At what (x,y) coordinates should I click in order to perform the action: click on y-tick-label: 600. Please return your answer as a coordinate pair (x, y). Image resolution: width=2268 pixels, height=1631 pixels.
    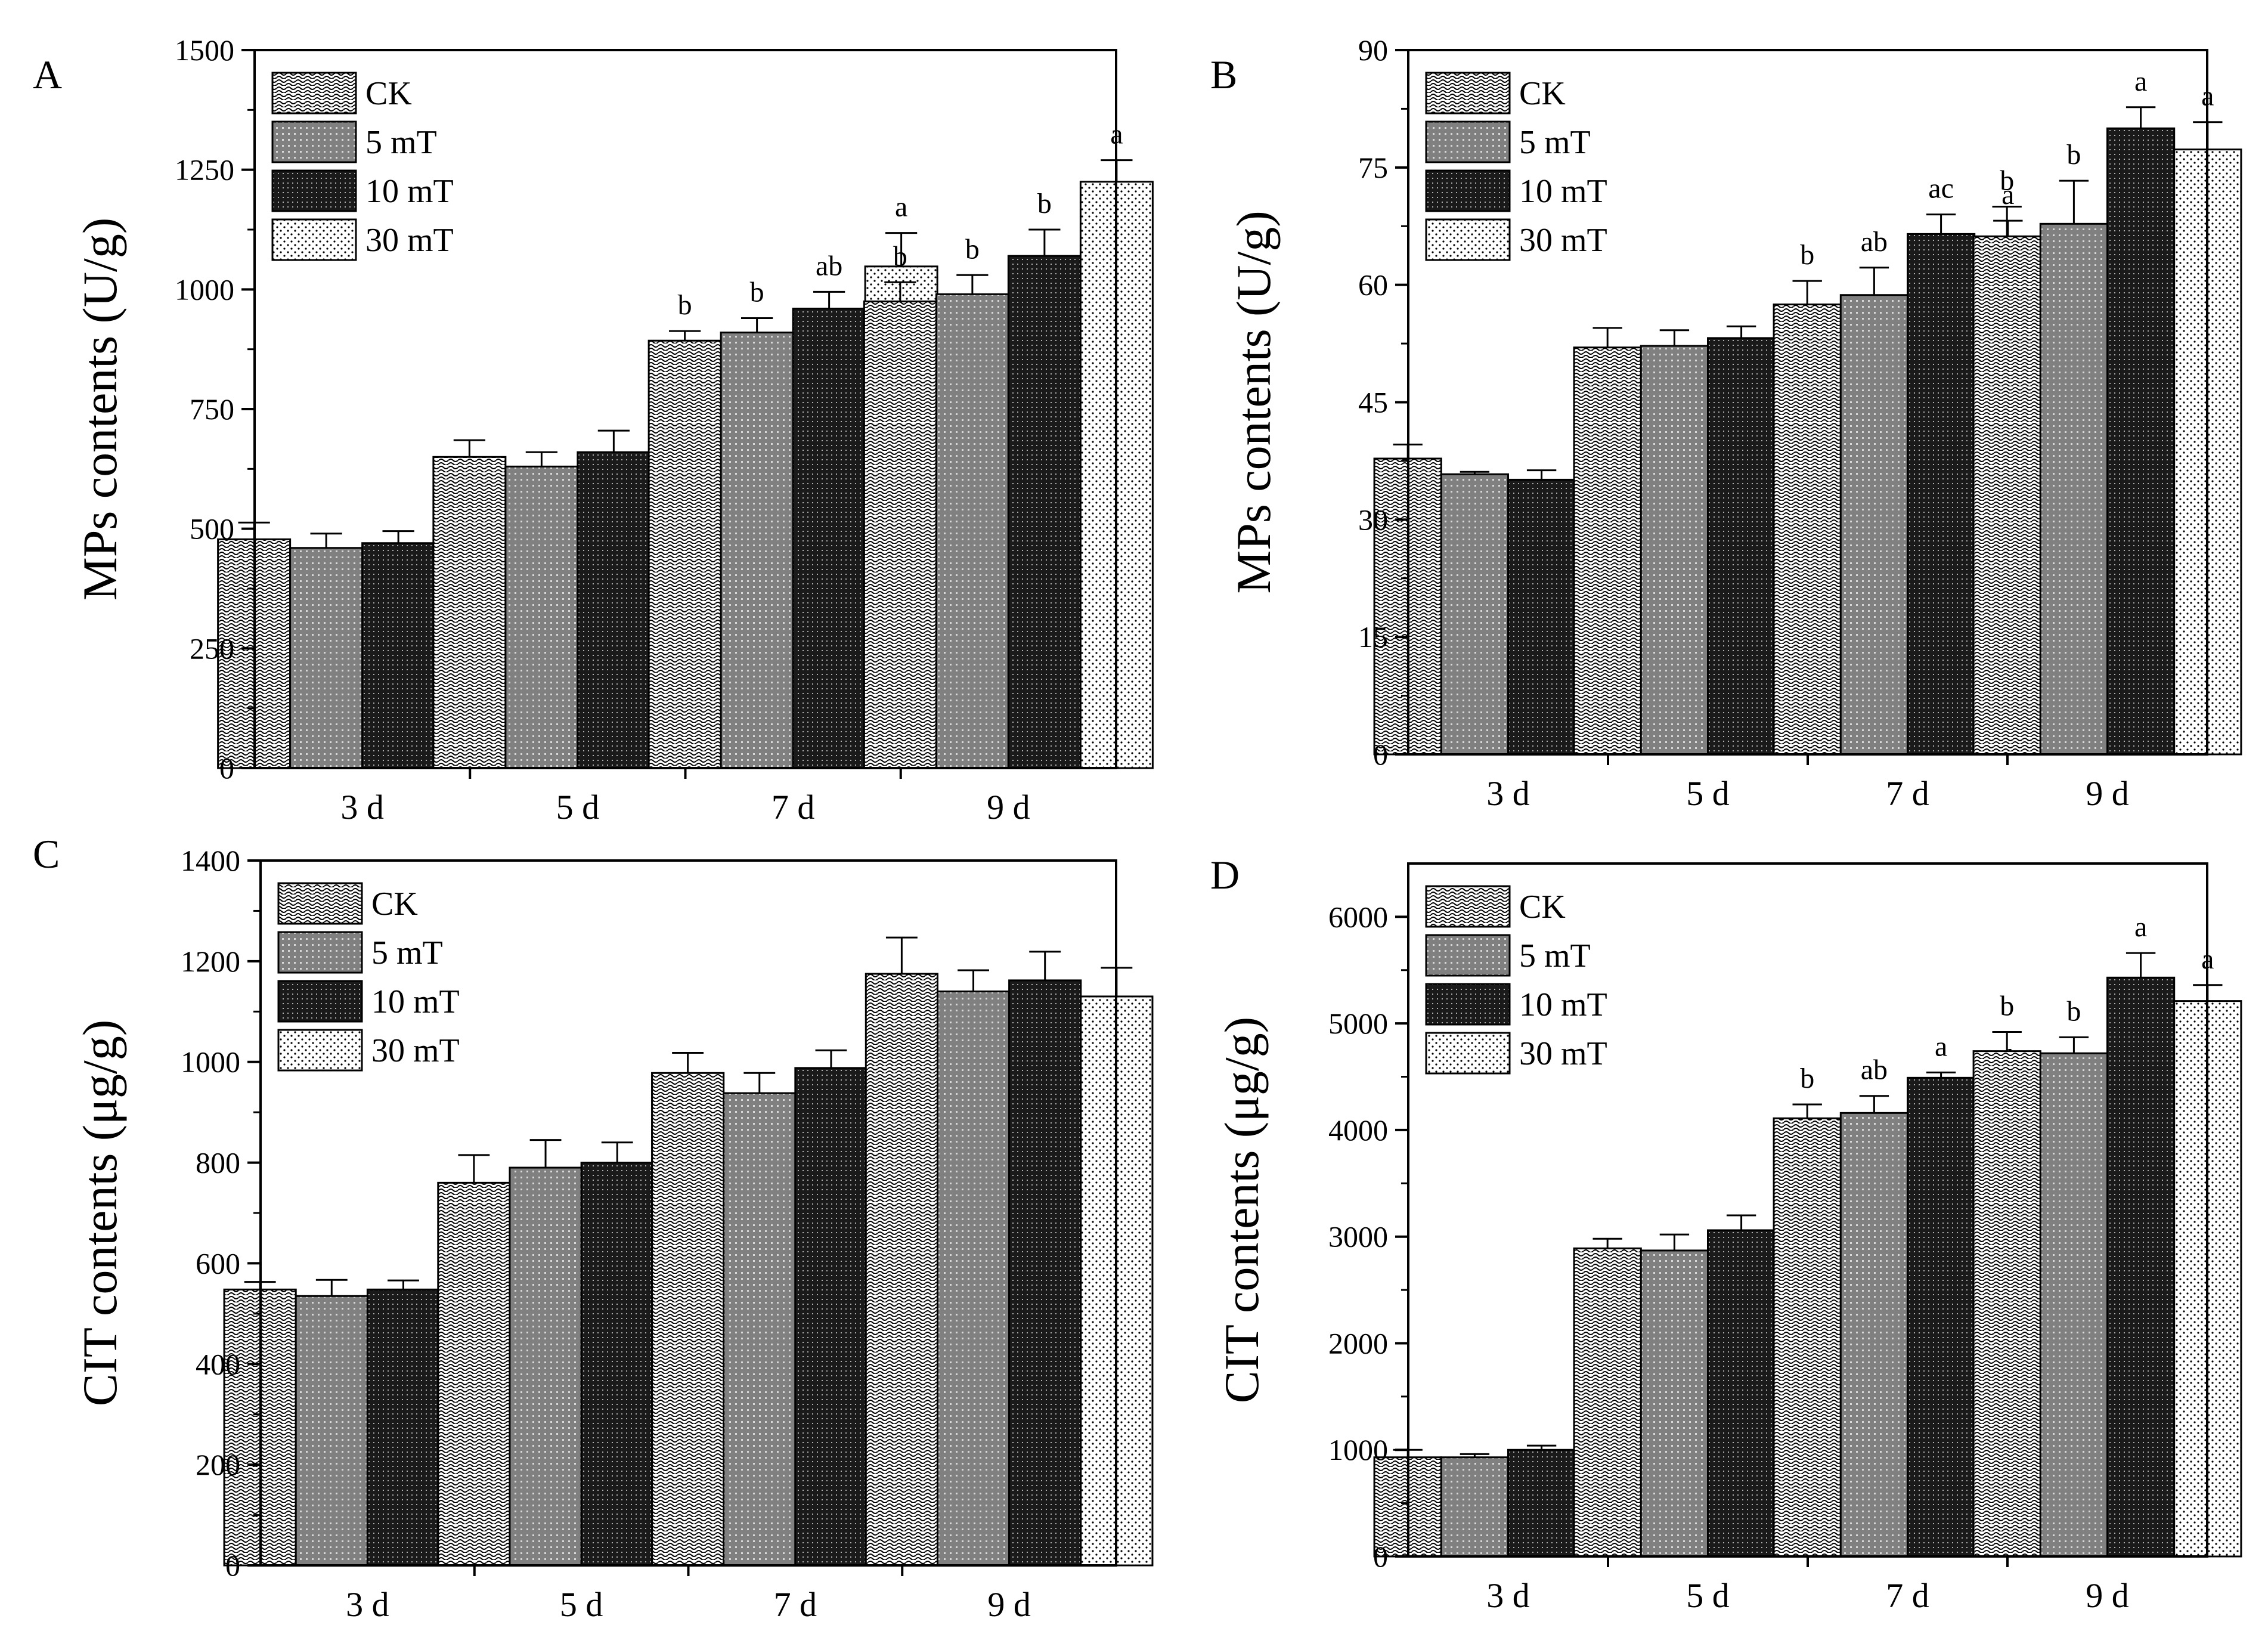
    Looking at the image, I should click on (218, 1263).